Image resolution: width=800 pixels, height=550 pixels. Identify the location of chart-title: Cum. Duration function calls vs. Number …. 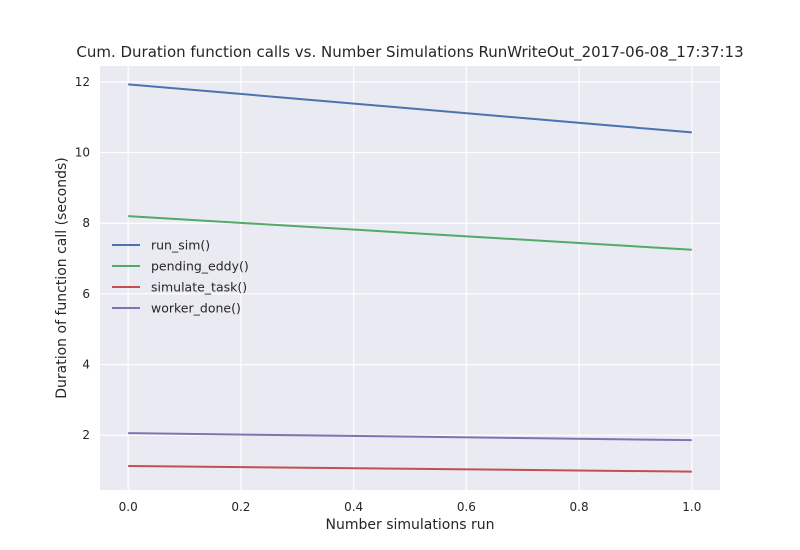
(409, 52).